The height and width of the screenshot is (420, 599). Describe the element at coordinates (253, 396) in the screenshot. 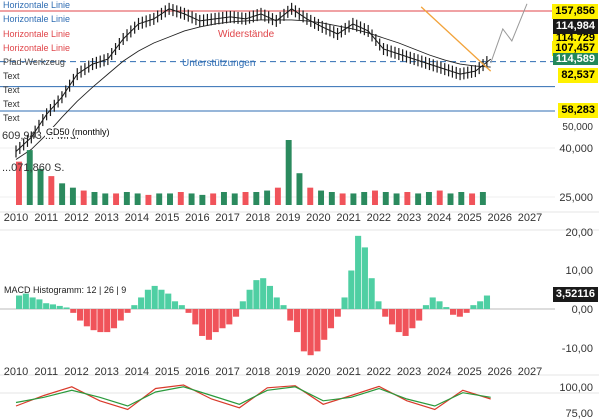

I see `oscillator-line-green` at that location.